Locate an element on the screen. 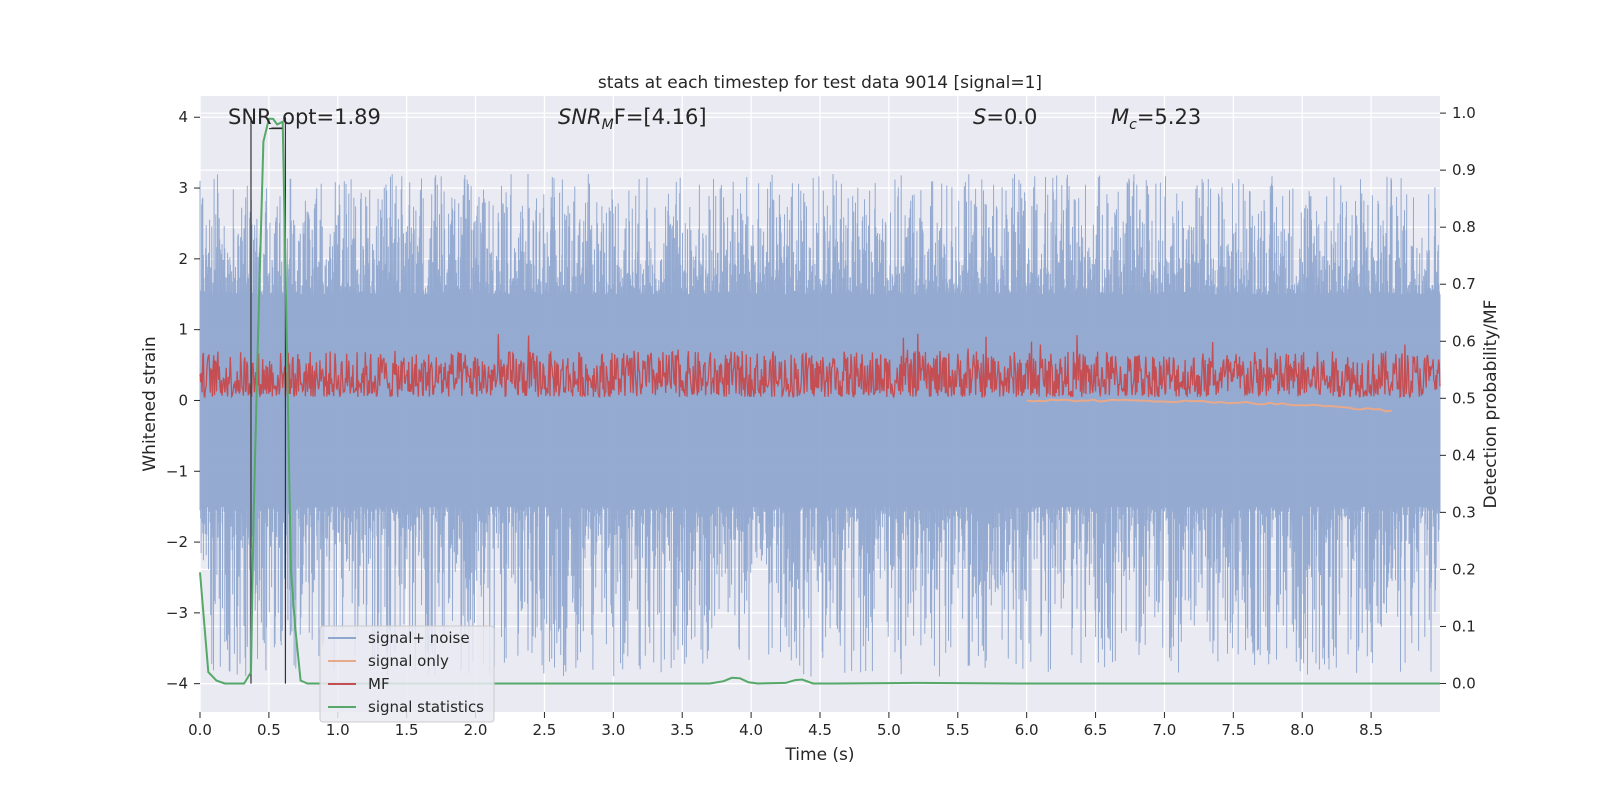 The width and height of the screenshot is (1600, 800). y-right-tick-label: 0.6 is located at coordinates (1464, 341).